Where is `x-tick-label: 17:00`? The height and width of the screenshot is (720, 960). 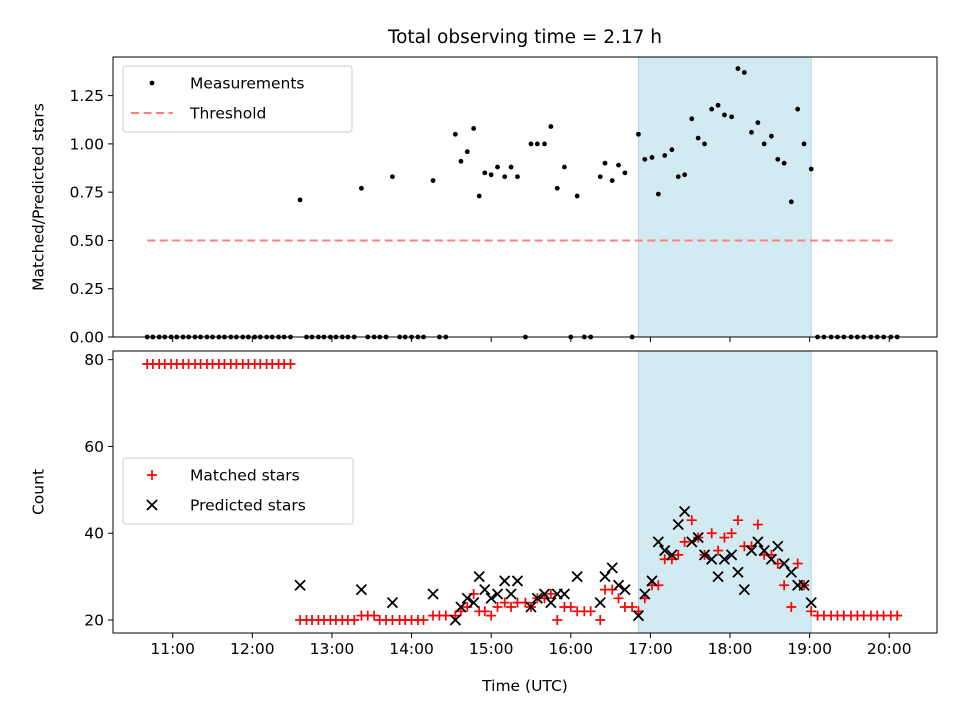
x-tick-label: 17:00 is located at coordinates (650, 649).